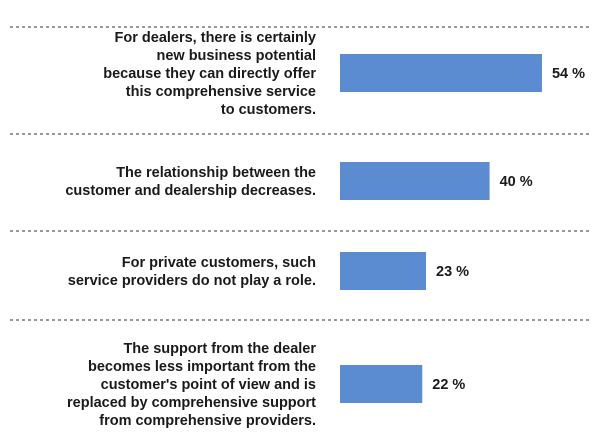 This screenshot has height=448, width=599. Describe the element at coordinates (207, 421) in the screenshot. I see `category-label-line: from comprehensive providers.` at that location.